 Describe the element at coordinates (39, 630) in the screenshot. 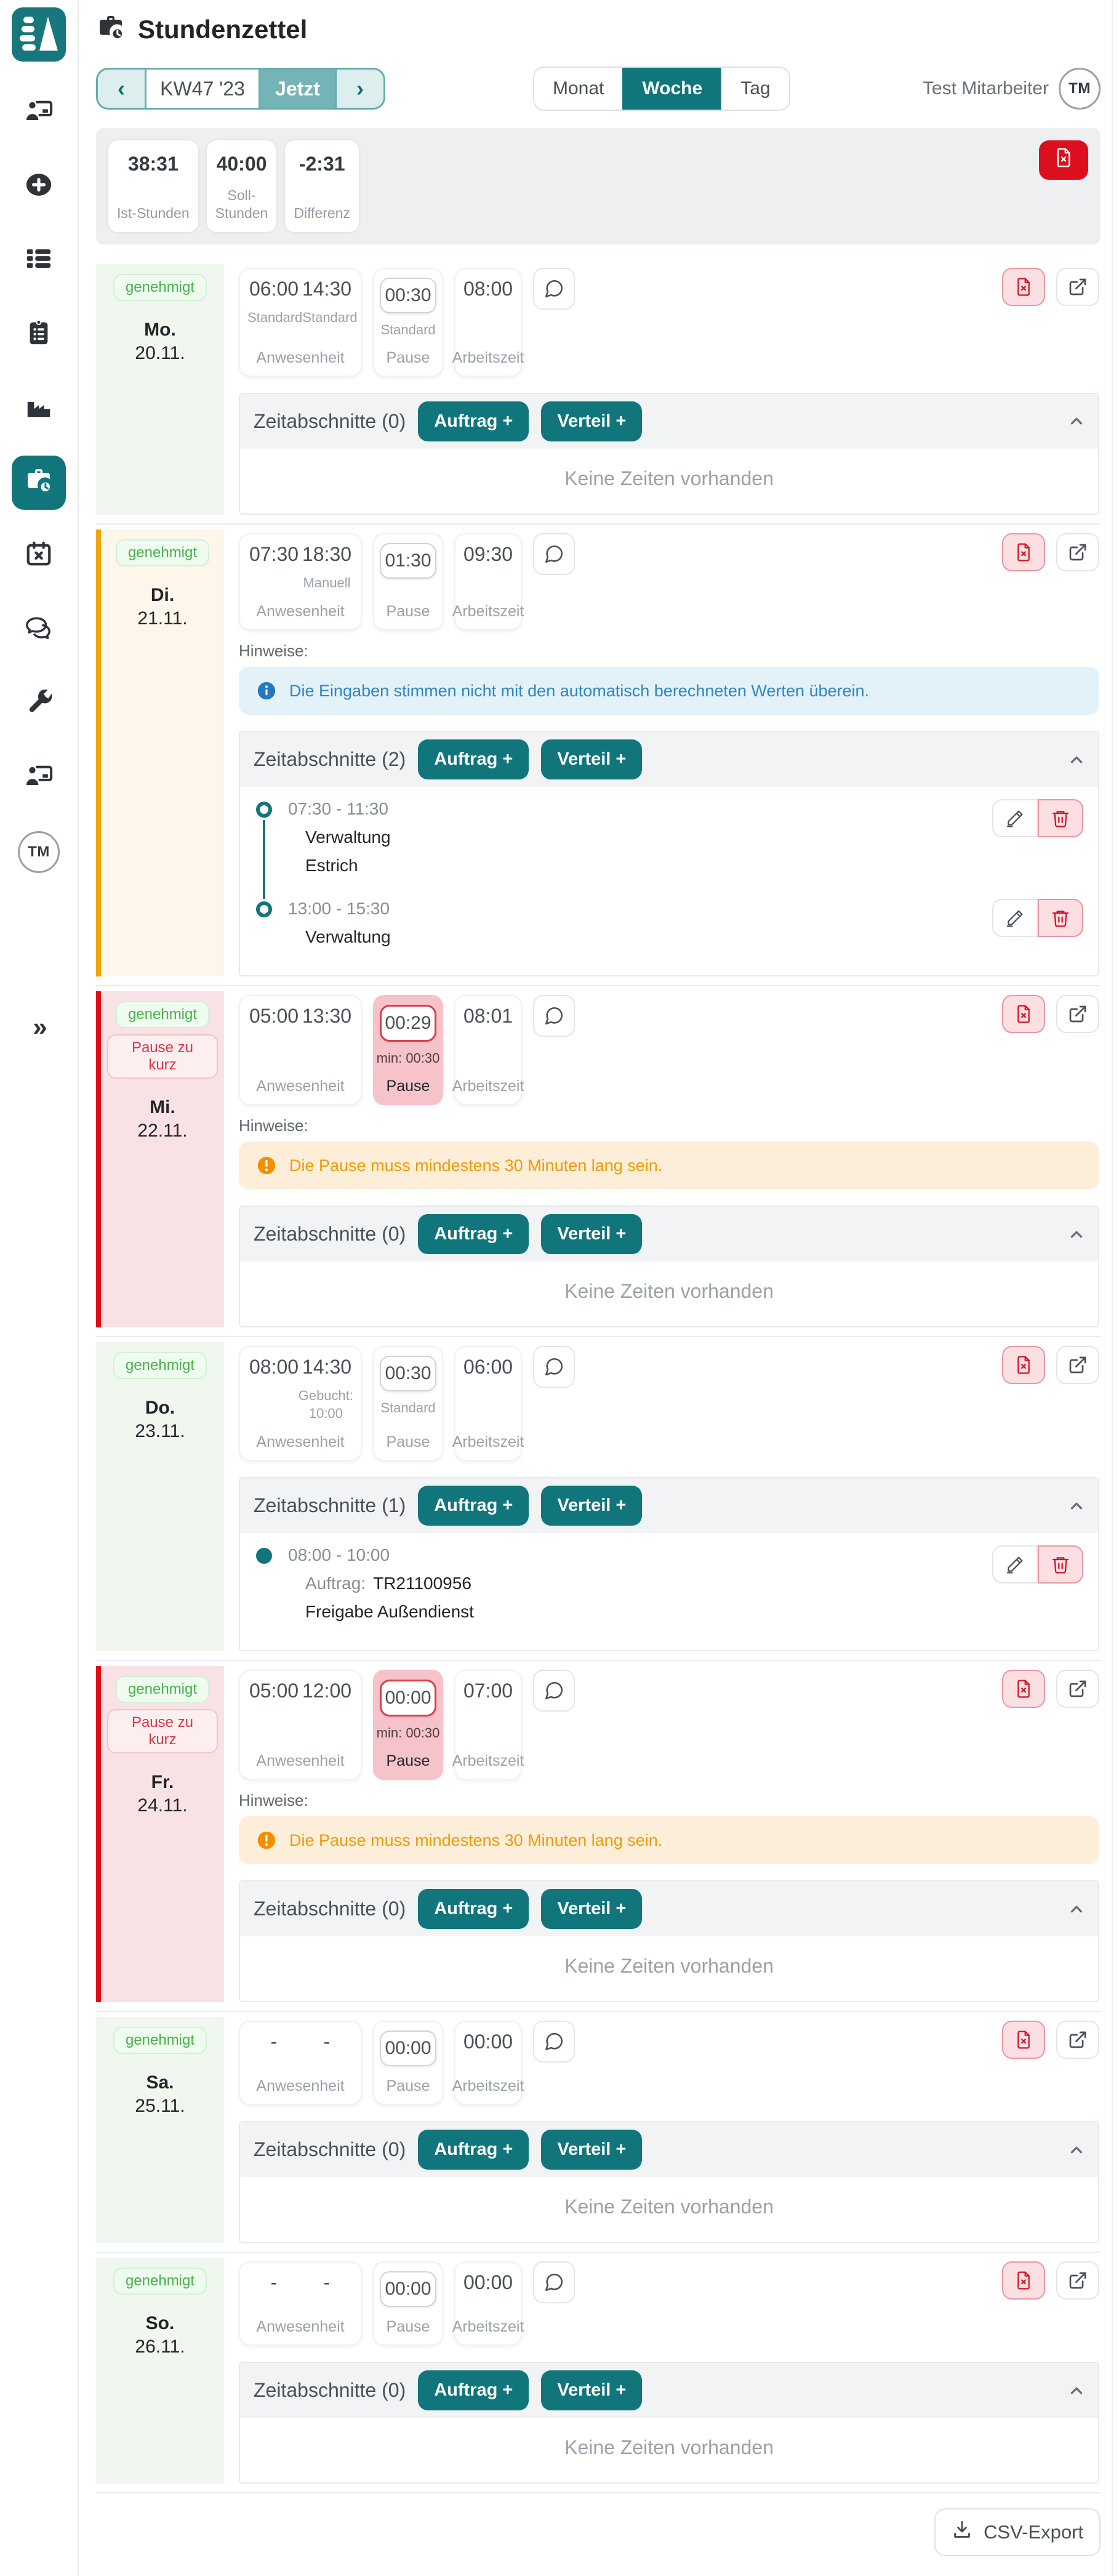

I see `sidebar-item-messages` at that location.